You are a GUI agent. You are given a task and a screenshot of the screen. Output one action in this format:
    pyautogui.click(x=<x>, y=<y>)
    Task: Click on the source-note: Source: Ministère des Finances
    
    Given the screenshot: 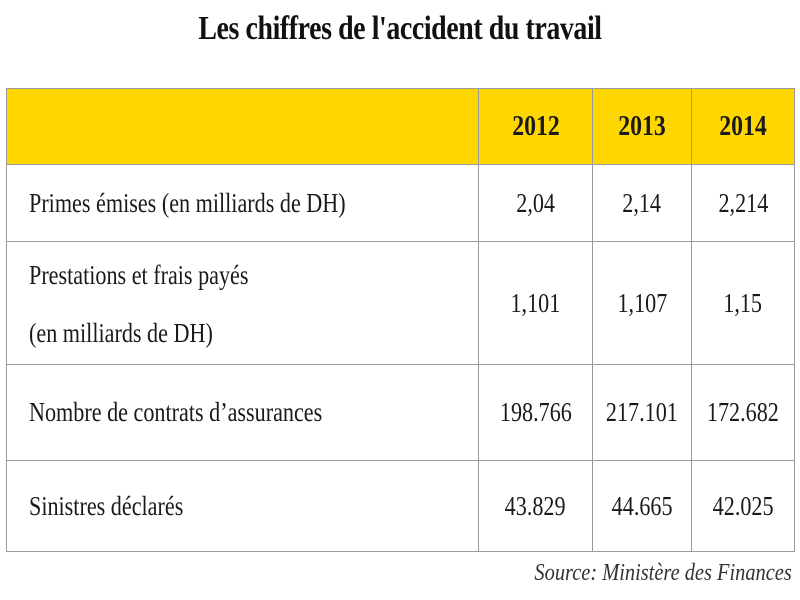 What is the action you would take?
    pyautogui.click(x=663, y=573)
    